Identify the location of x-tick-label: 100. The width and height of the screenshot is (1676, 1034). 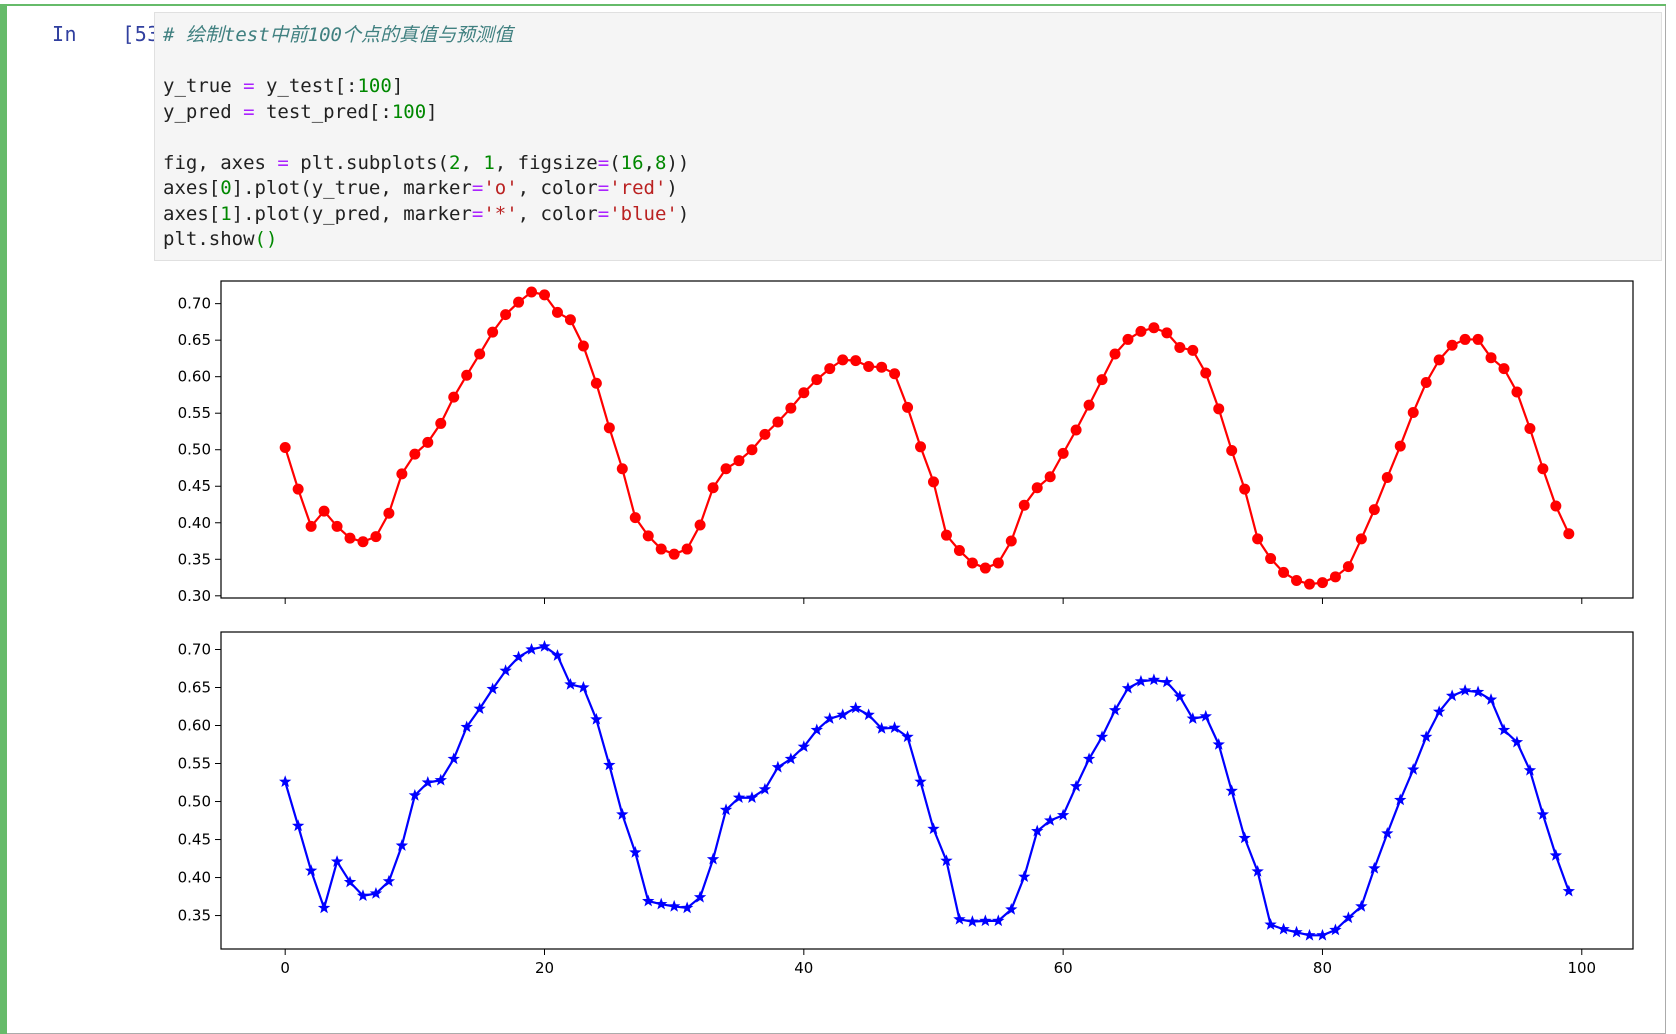
(1581, 968).